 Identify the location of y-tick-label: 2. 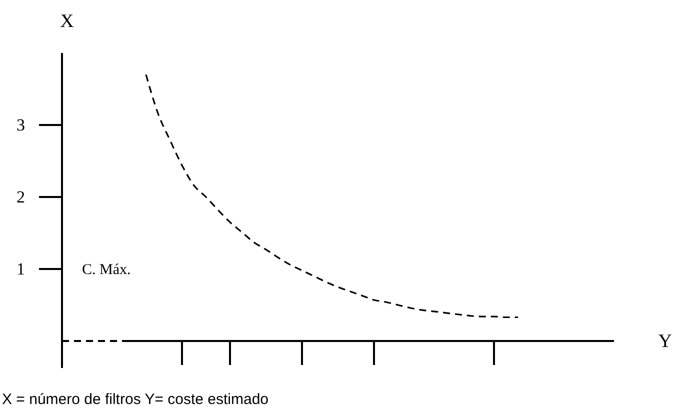
(20, 196).